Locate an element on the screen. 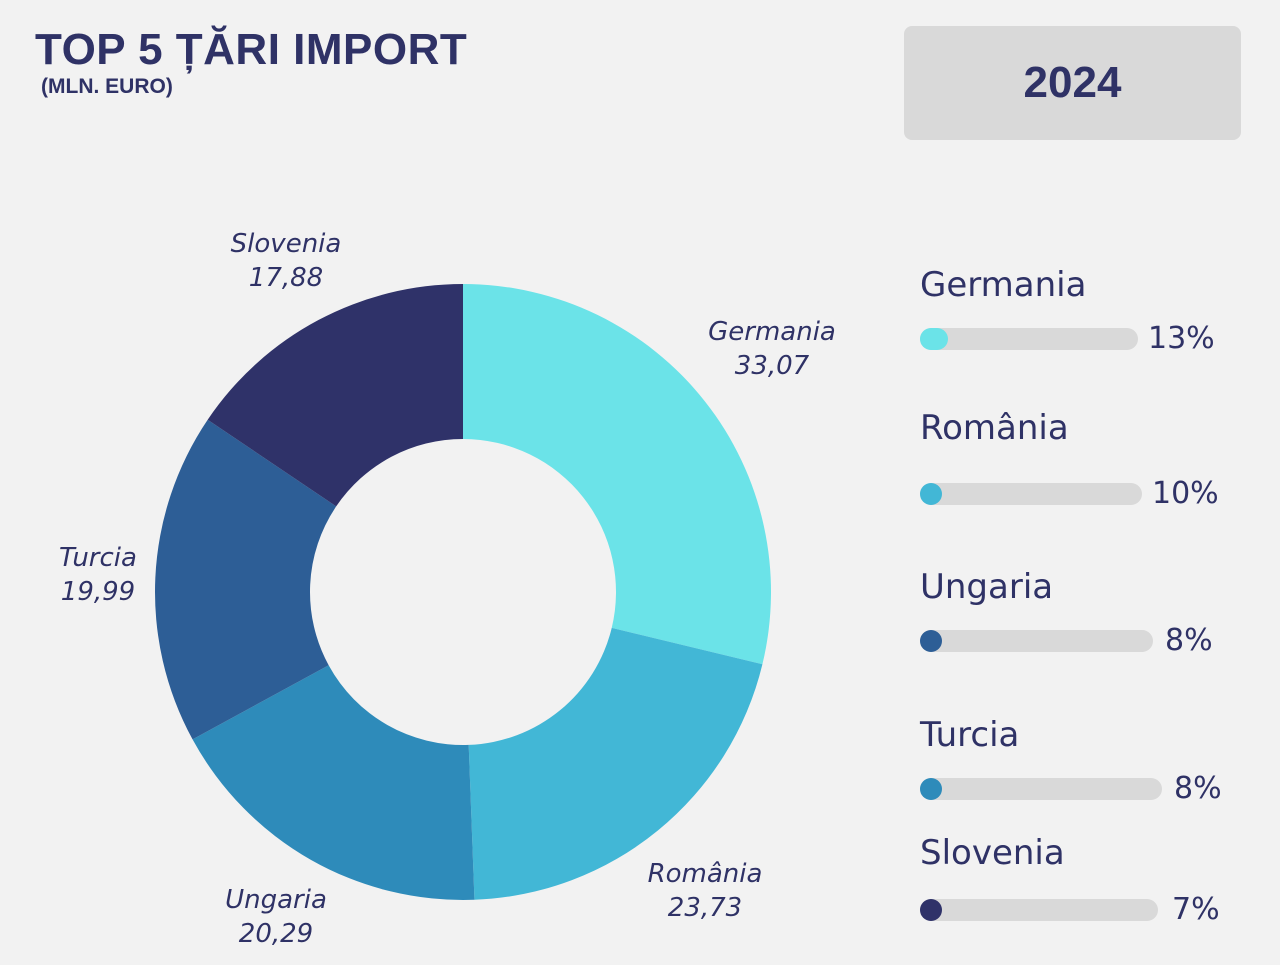 The height and width of the screenshot is (965, 1280). donut-slice-germania is located at coordinates (617, 474).